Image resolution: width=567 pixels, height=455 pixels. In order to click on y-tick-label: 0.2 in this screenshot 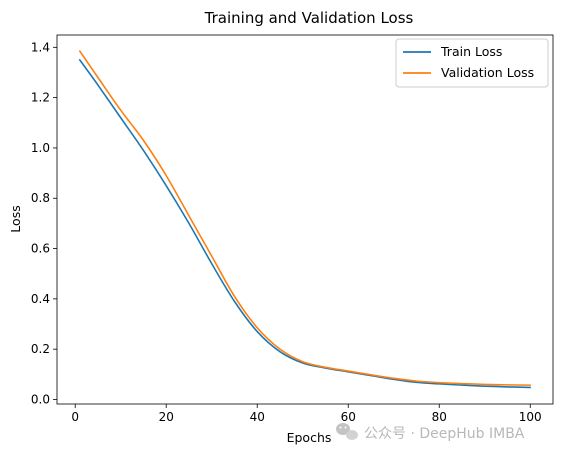, I will do `click(40, 349)`.